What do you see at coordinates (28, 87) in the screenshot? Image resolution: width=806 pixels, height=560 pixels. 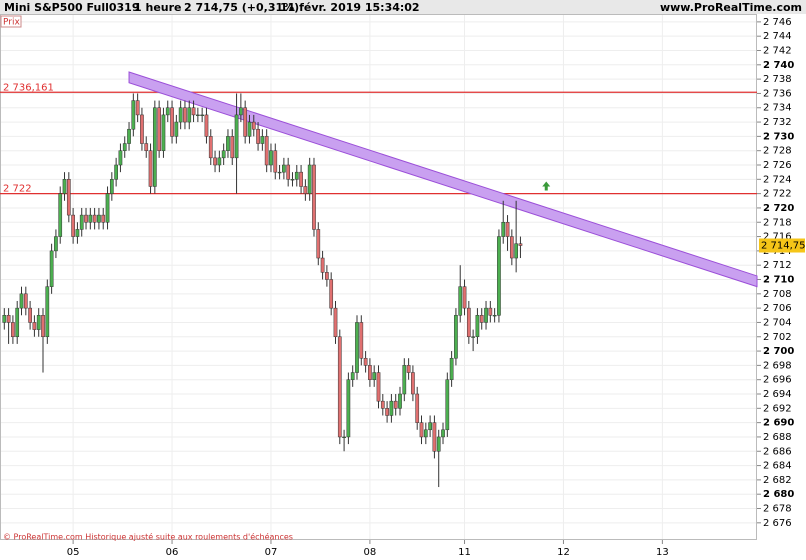 I see `horizontal-line-label: 2 736,161` at bounding box center [28, 87].